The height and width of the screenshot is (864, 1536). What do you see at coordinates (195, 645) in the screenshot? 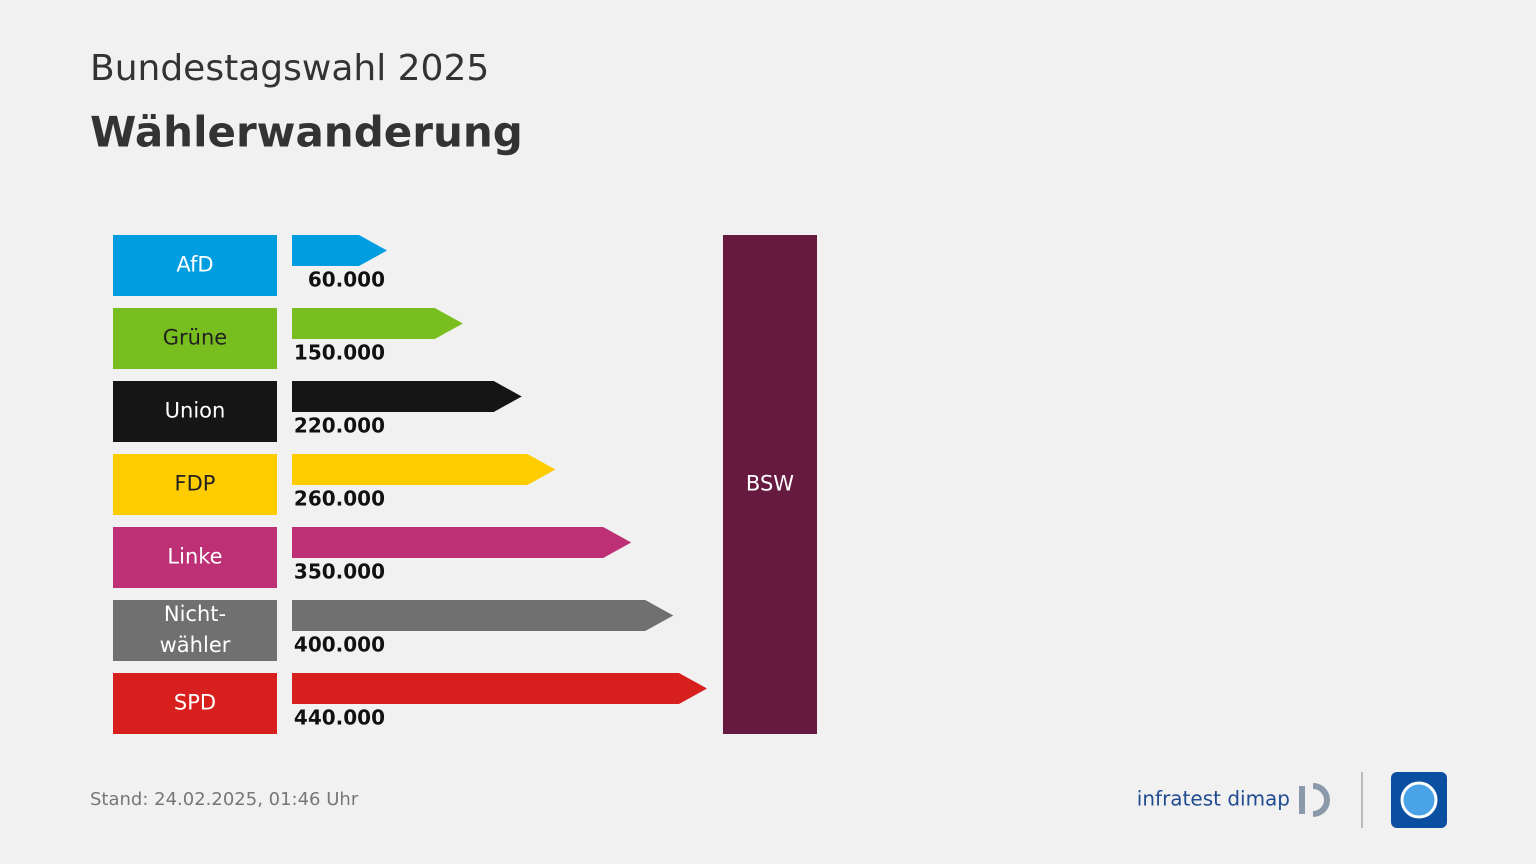
I see `category-label-line: wähler` at bounding box center [195, 645].